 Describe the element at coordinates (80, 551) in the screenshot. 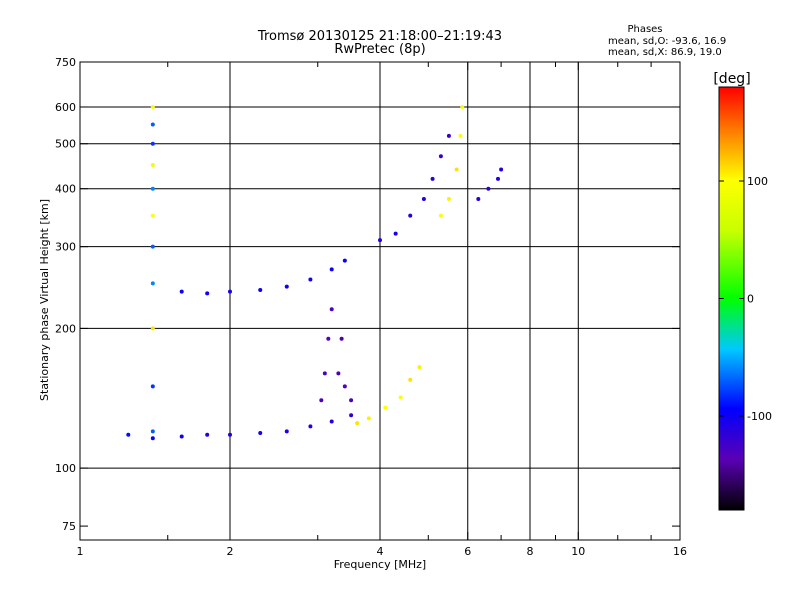

I see `x-tick-label: 1` at that location.